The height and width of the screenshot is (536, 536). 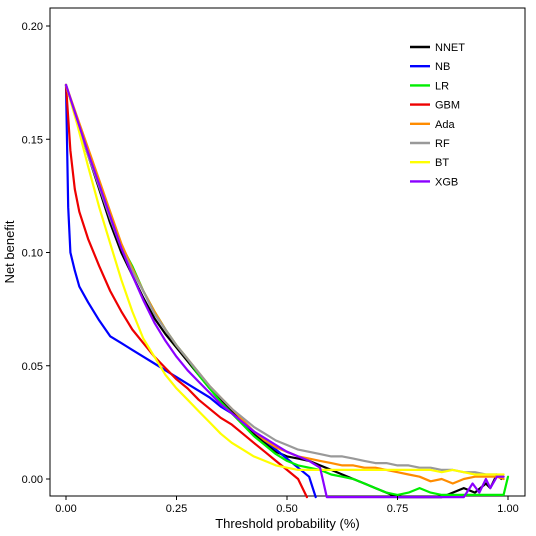 What do you see at coordinates (32, 254) in the screenshot?
I see `y-tick-label: 0.10` at bounding box center [32, 254].